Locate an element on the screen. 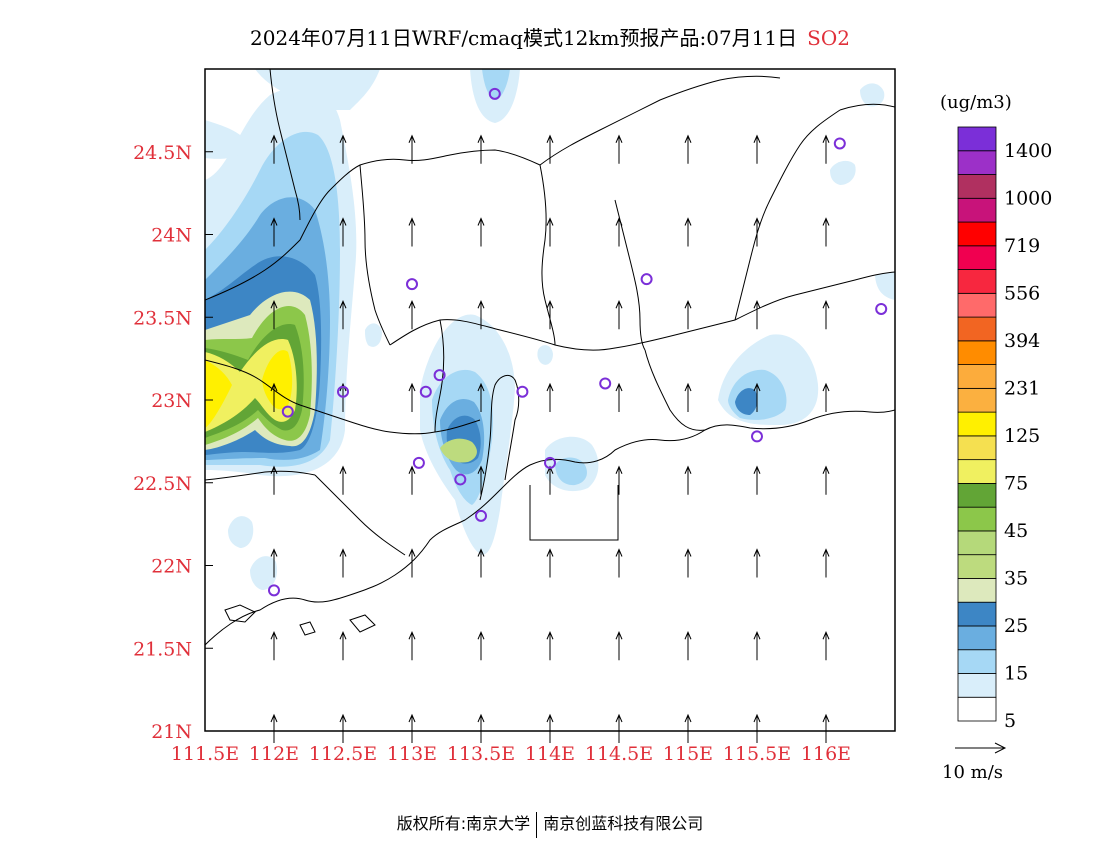 The image size is (1100, 850). legend-label: 1400 is located at coordinates (1028, 151).